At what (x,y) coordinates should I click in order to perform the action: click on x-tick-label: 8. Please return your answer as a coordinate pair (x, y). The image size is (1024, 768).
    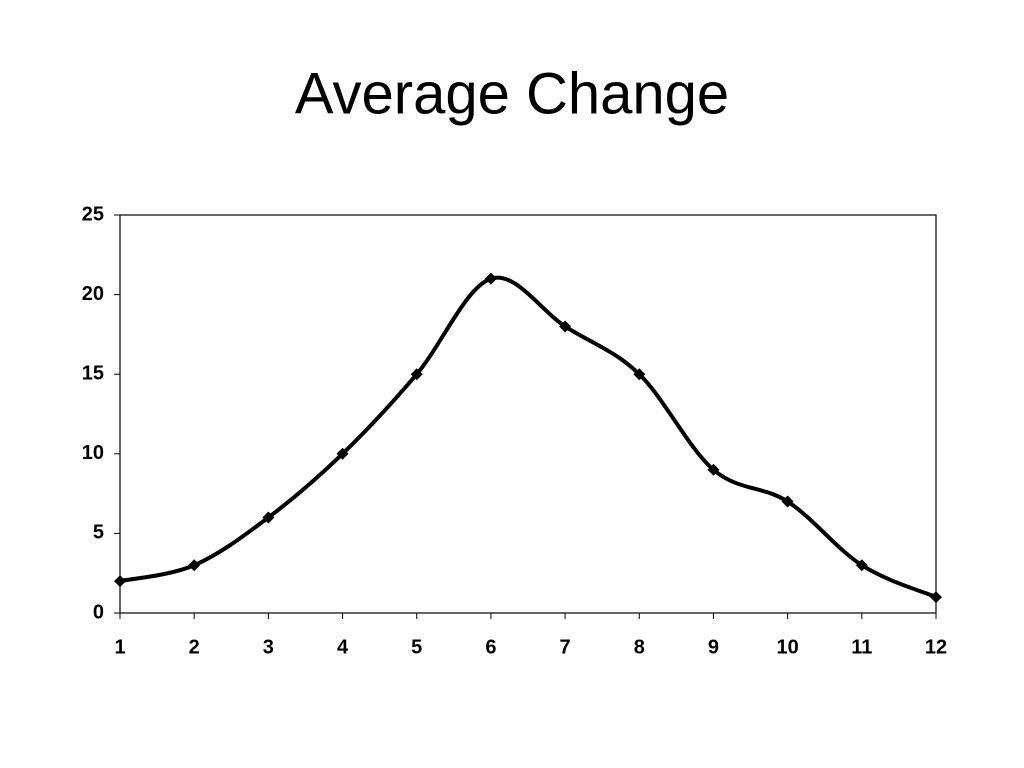
    Looking at the image, I should click on (639, 647).